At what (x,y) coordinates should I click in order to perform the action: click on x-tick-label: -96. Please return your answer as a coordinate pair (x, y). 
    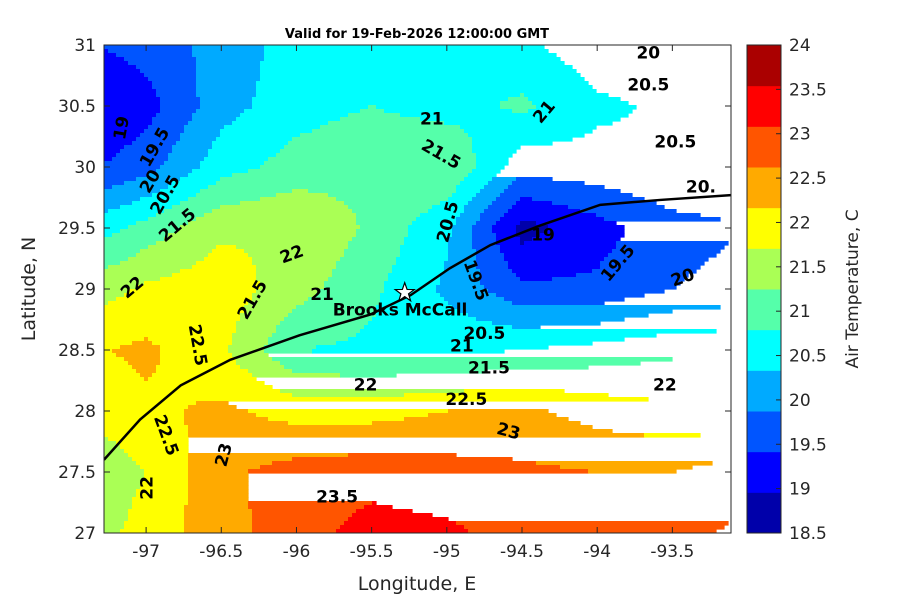
    Looking at the image, I should click on (297, 552).